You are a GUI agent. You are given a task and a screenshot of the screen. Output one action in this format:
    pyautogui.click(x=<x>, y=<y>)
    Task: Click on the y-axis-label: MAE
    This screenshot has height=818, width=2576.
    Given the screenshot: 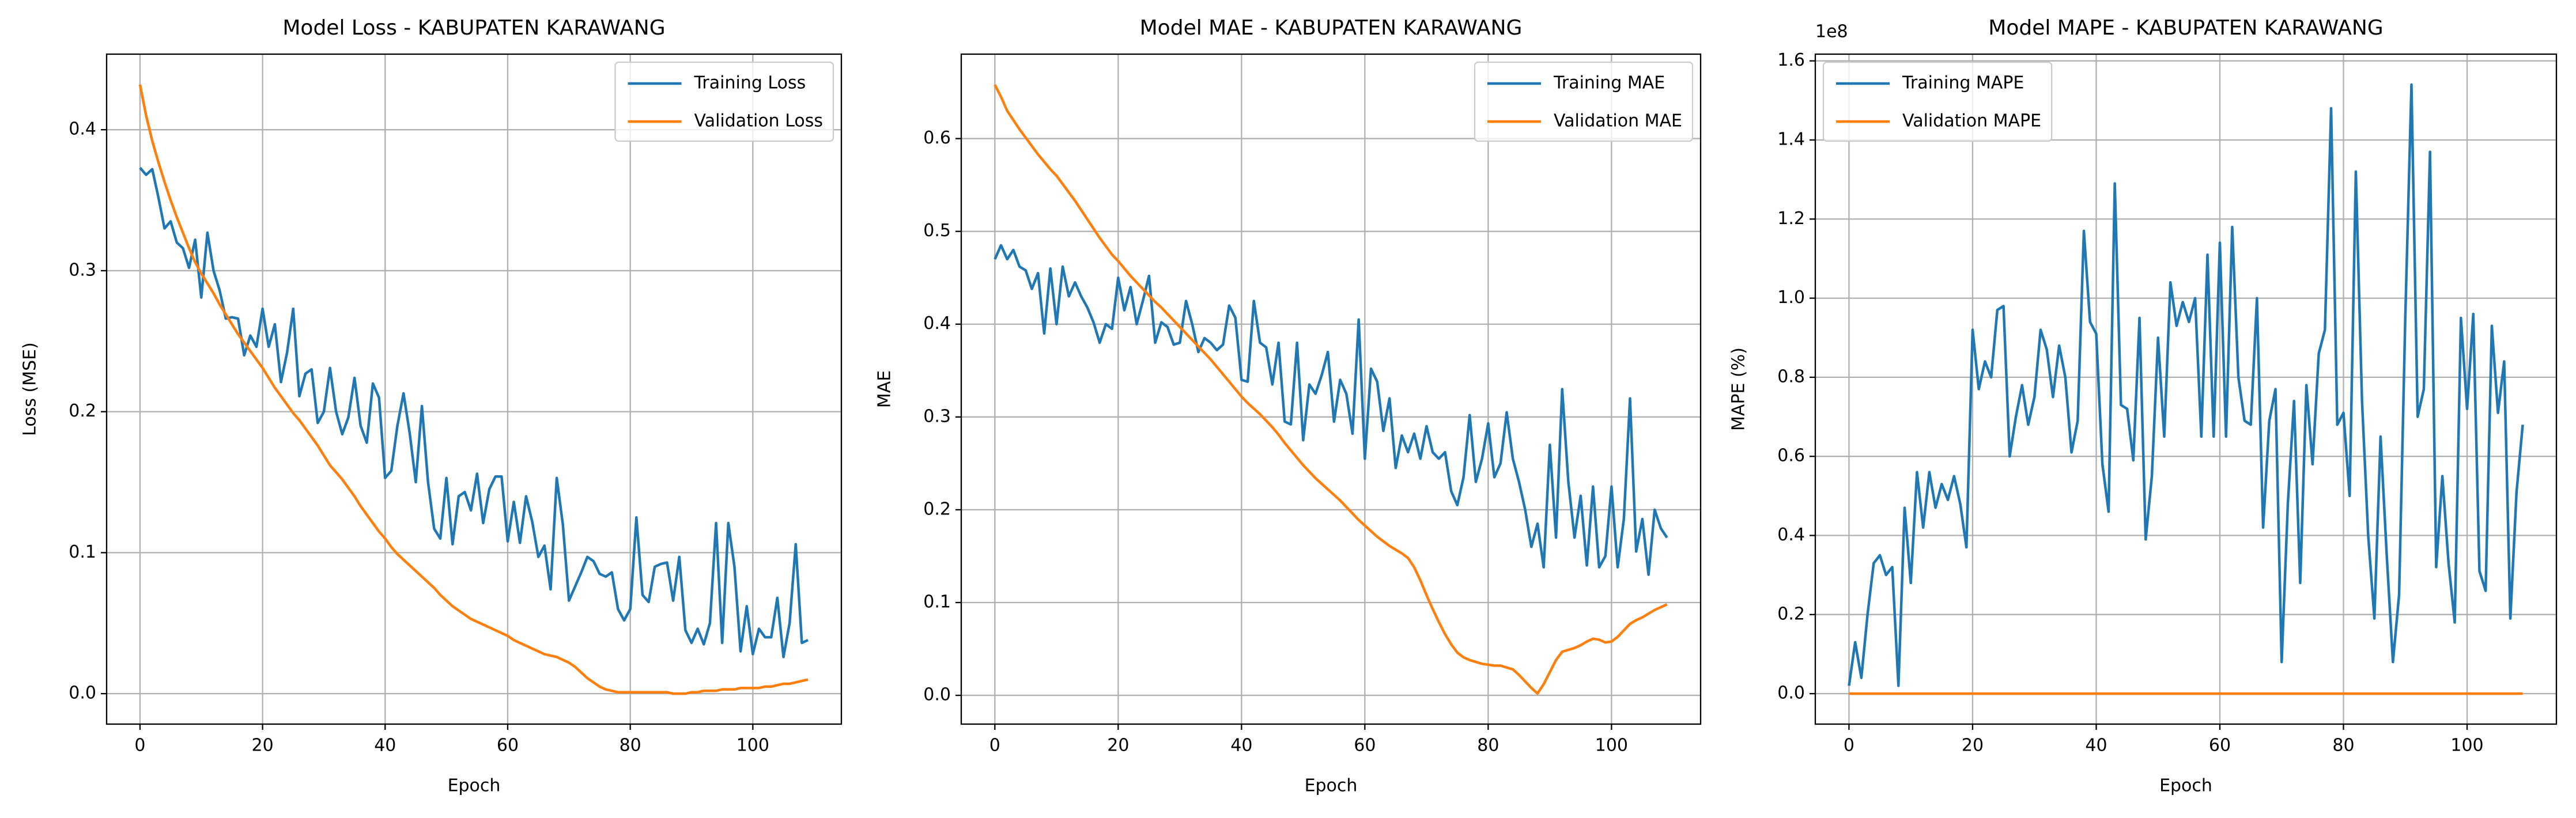 What is the action you would take?
    pyautogui.click(x=885, y=389)
    